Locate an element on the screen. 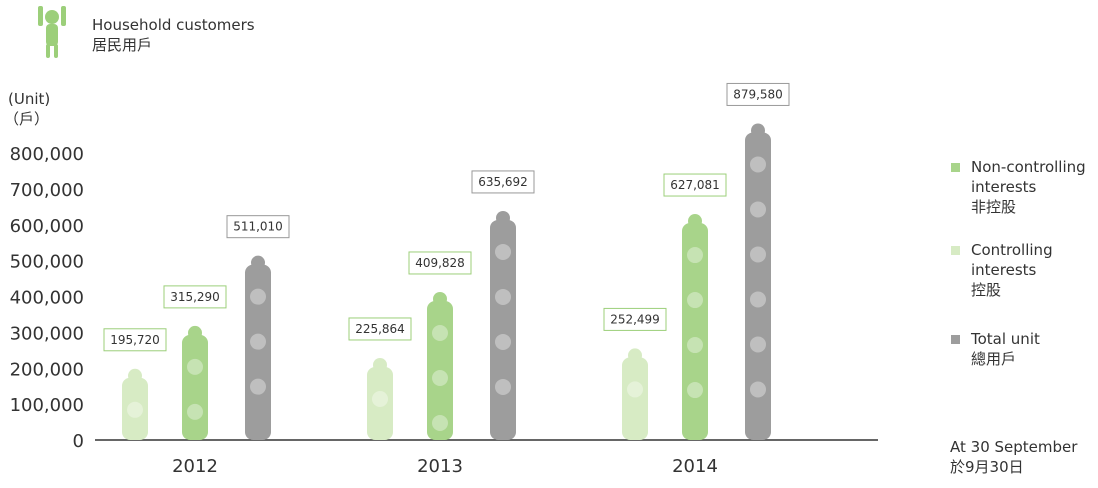 The height and width of the screenshot is (488, 1098). value-label: 195,720 is located at coordinates (135, 340).